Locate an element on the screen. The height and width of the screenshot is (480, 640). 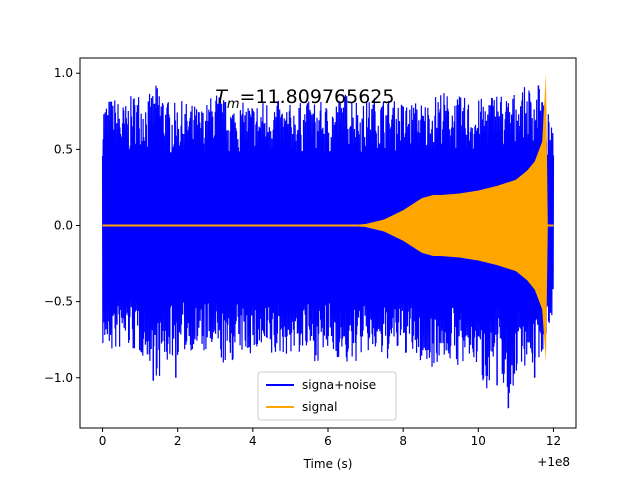
annotation-subscript: m is located at coordinates (233, 104).